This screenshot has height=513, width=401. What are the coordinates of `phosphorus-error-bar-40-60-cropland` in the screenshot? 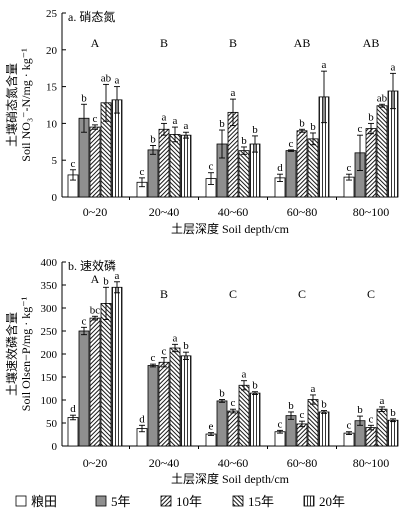 It's located at (211, 434).